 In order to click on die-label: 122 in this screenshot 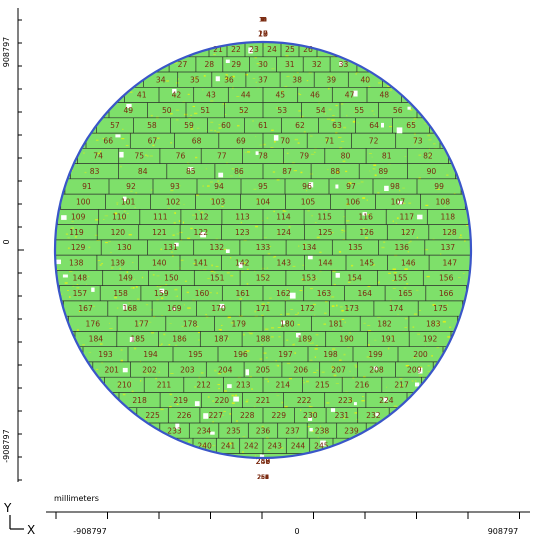, I will do `click(201, 232)`.